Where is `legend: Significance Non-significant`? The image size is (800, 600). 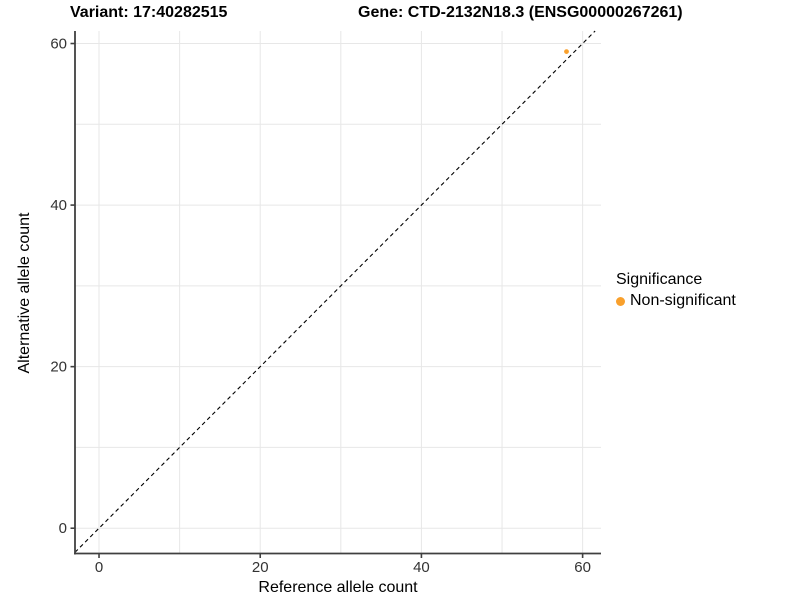 legend: Significance Non-significant is located at coordinates (676, 290).